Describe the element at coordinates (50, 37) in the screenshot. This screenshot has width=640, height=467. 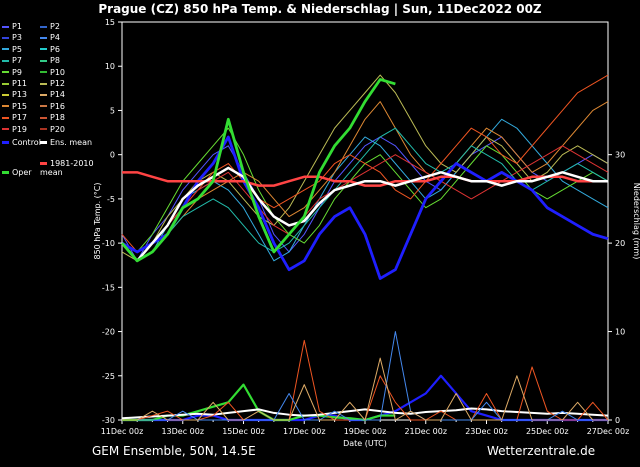
I see `legend-item: P4` at that location.